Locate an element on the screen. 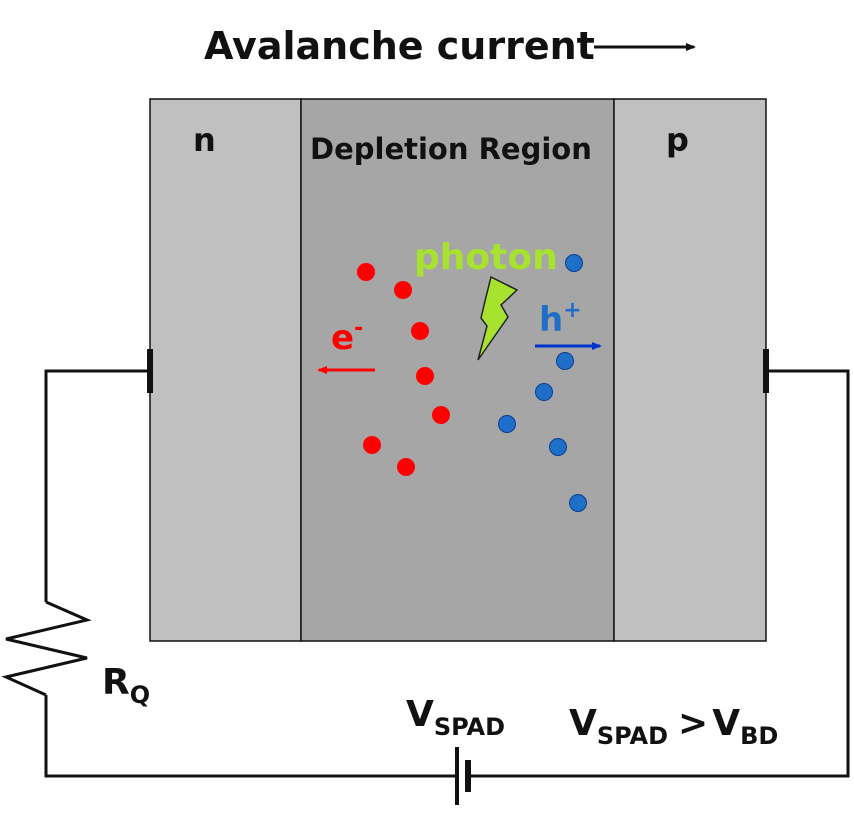 This screenshot has width=854, height=813. p-region-label: p is located at coordinates (677, 140).